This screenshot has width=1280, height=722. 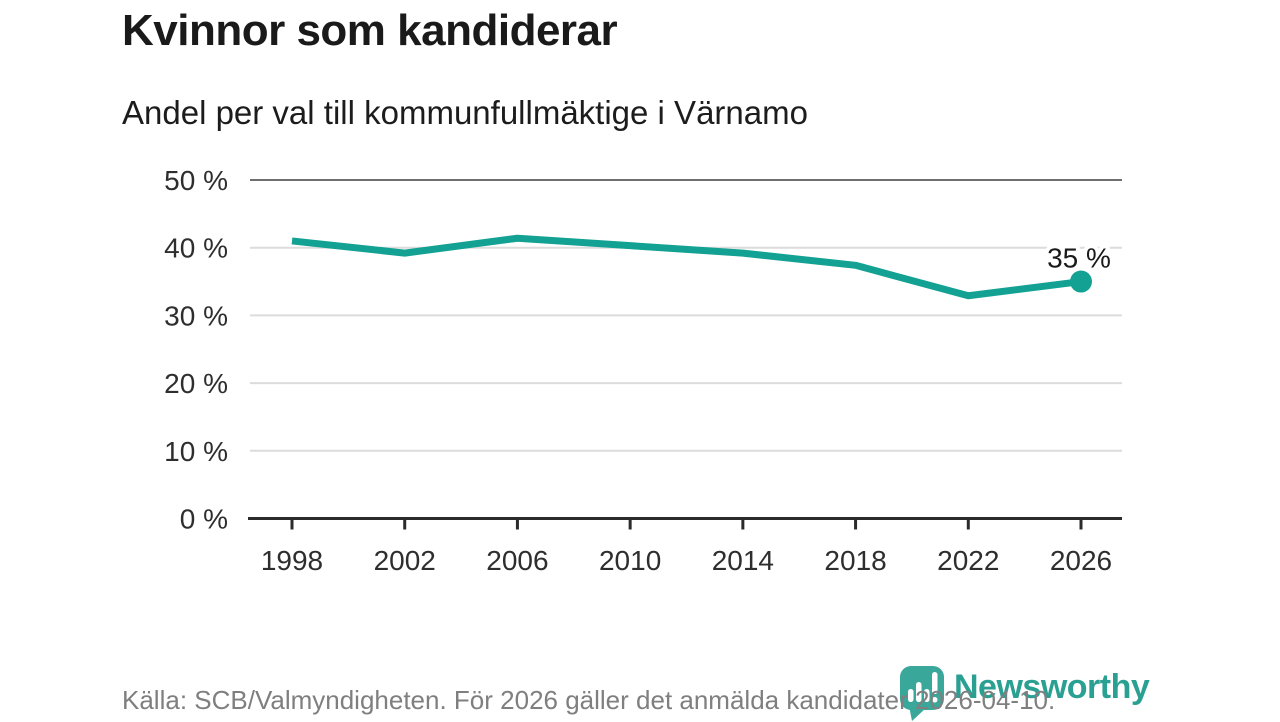 I want to click on y-axis-tick-label: 10 %, so click(x=196, y=451).